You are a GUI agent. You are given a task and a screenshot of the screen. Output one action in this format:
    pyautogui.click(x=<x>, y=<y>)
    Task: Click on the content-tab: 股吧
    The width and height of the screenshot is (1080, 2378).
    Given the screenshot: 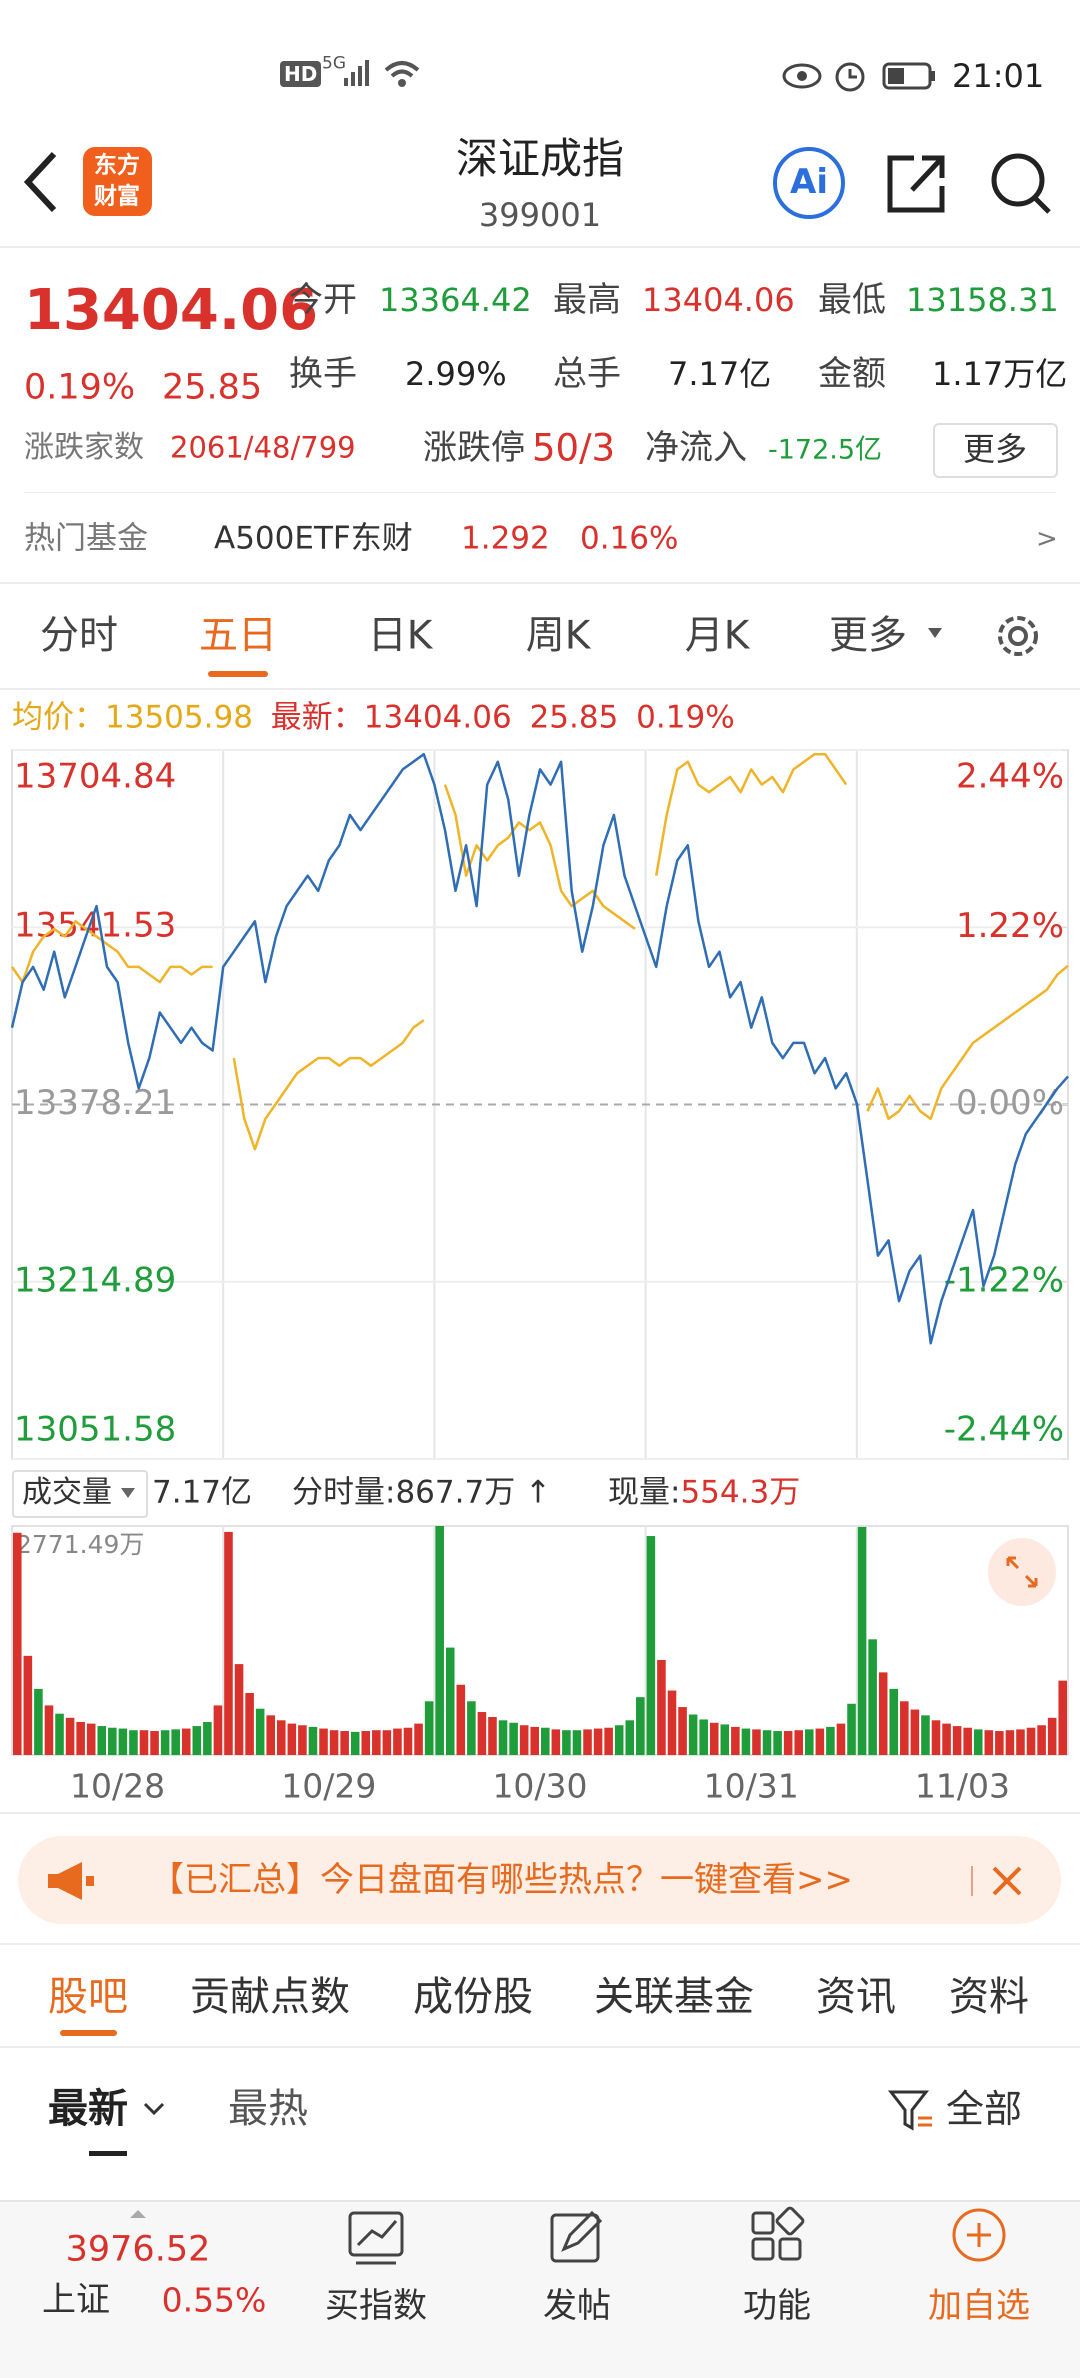 What is the action you would take?
    pyautogui.click(x=88, y=1997)
    